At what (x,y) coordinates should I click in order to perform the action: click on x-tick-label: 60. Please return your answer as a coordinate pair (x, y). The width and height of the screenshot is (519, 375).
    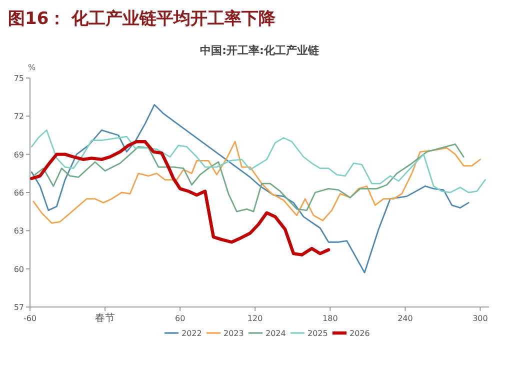
    Looking at the image, I should click on (180, 318).